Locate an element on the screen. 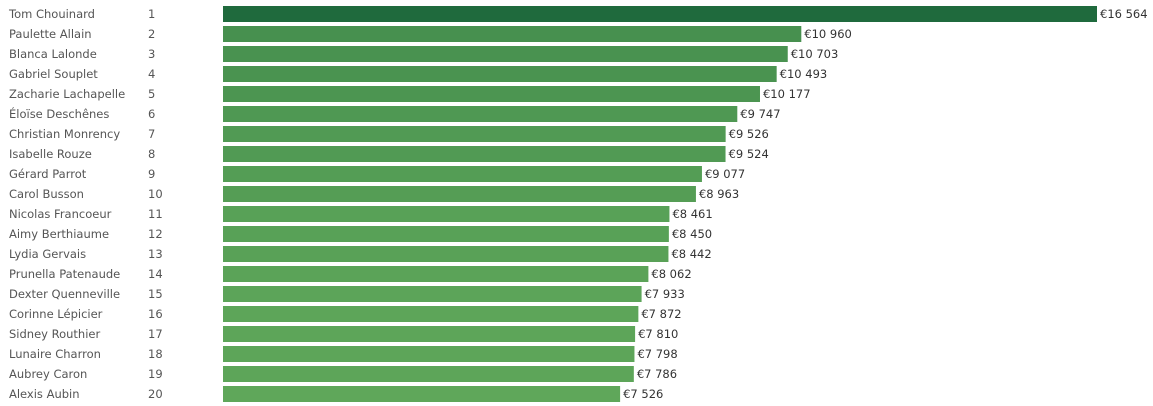  rank-label: 9 is located at coordinates (151, 174).